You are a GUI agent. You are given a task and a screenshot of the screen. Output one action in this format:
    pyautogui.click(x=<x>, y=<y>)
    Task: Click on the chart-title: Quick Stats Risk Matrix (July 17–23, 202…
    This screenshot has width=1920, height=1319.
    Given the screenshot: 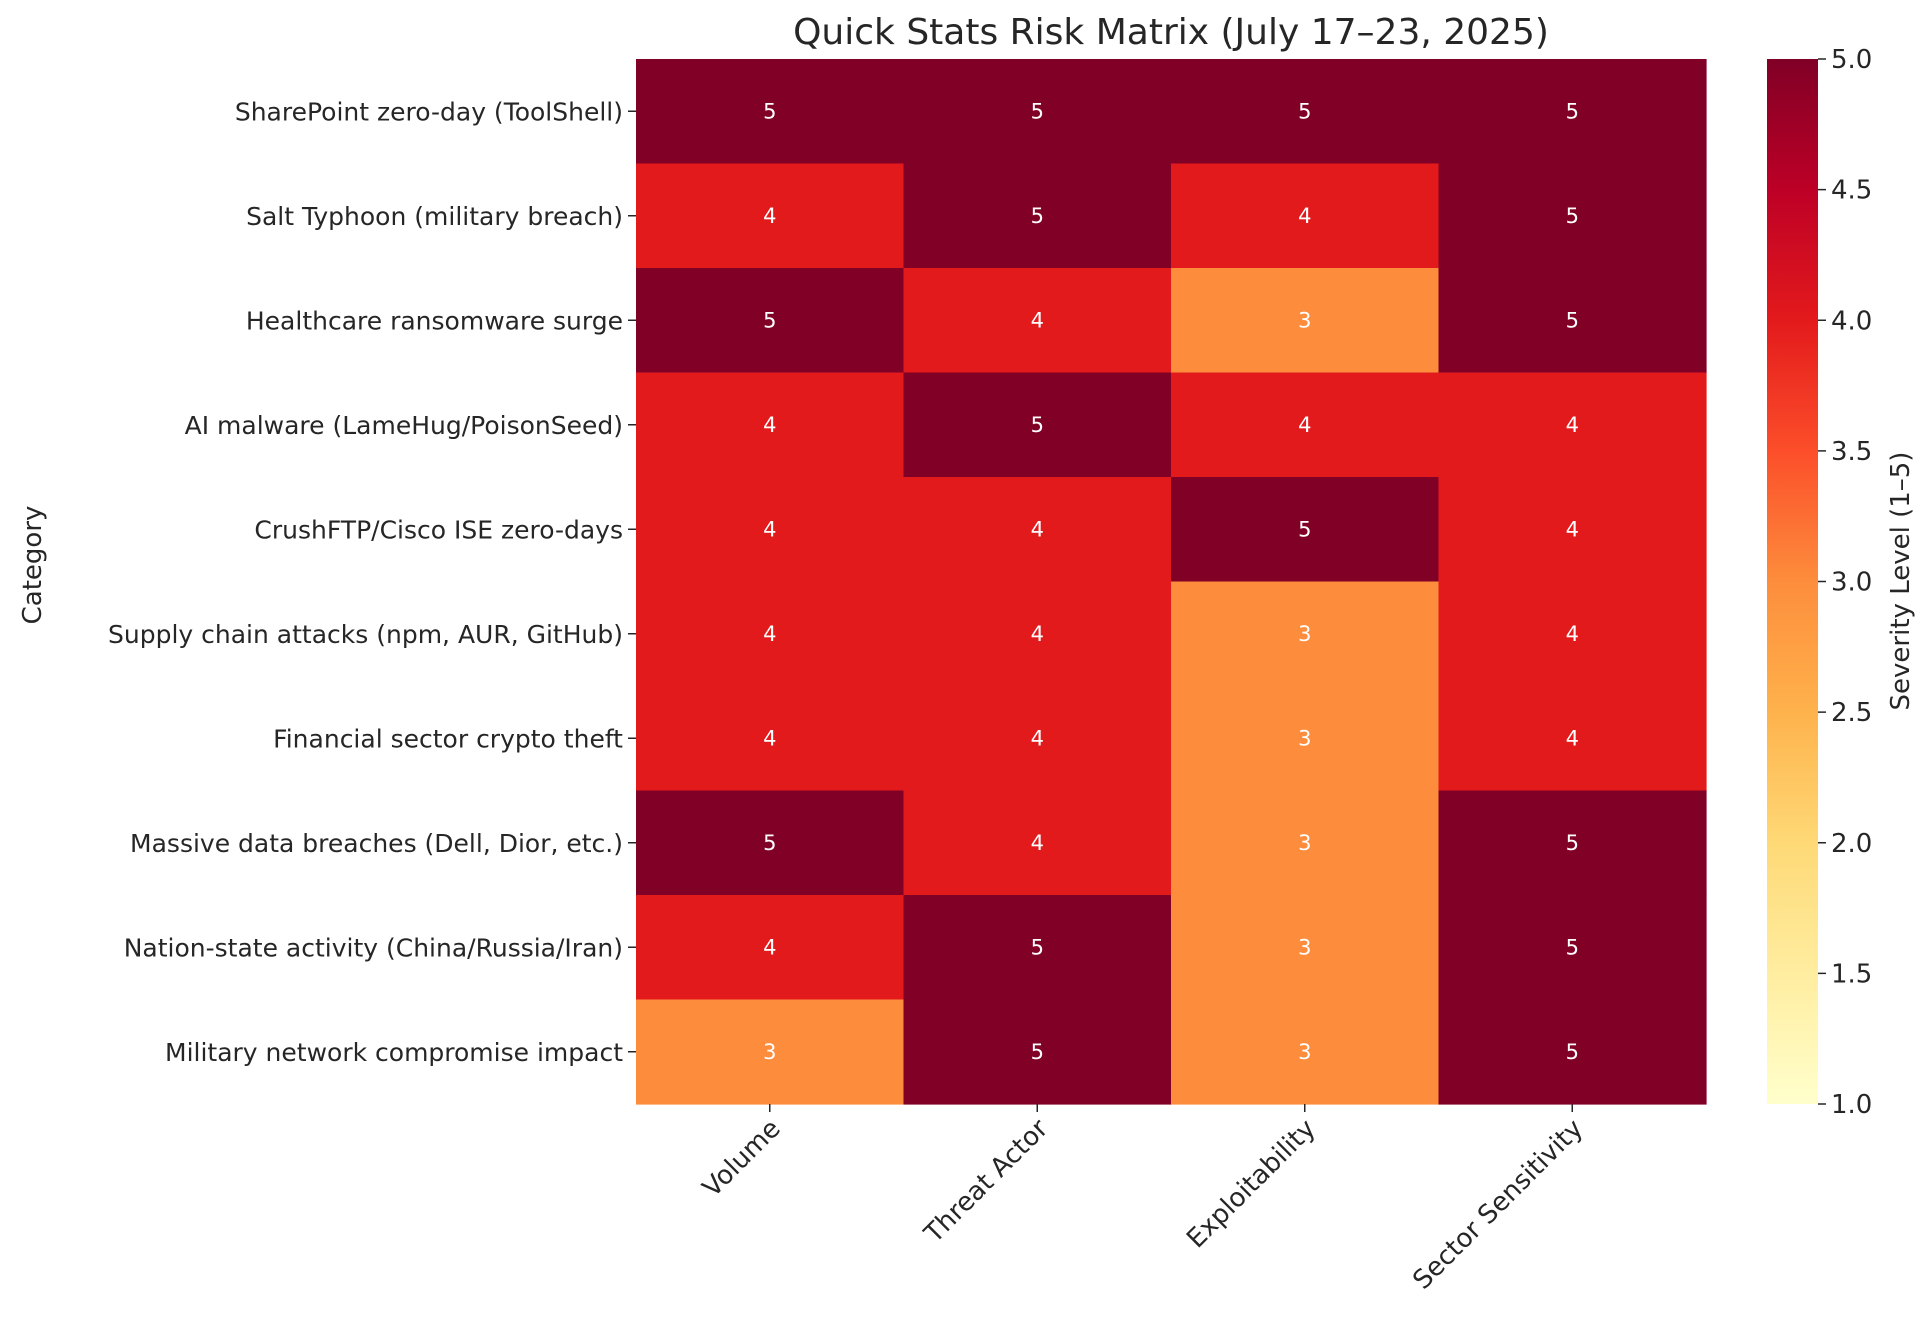 What is the action you would take?
    pyautogui.click(x=1171, y=32)
    